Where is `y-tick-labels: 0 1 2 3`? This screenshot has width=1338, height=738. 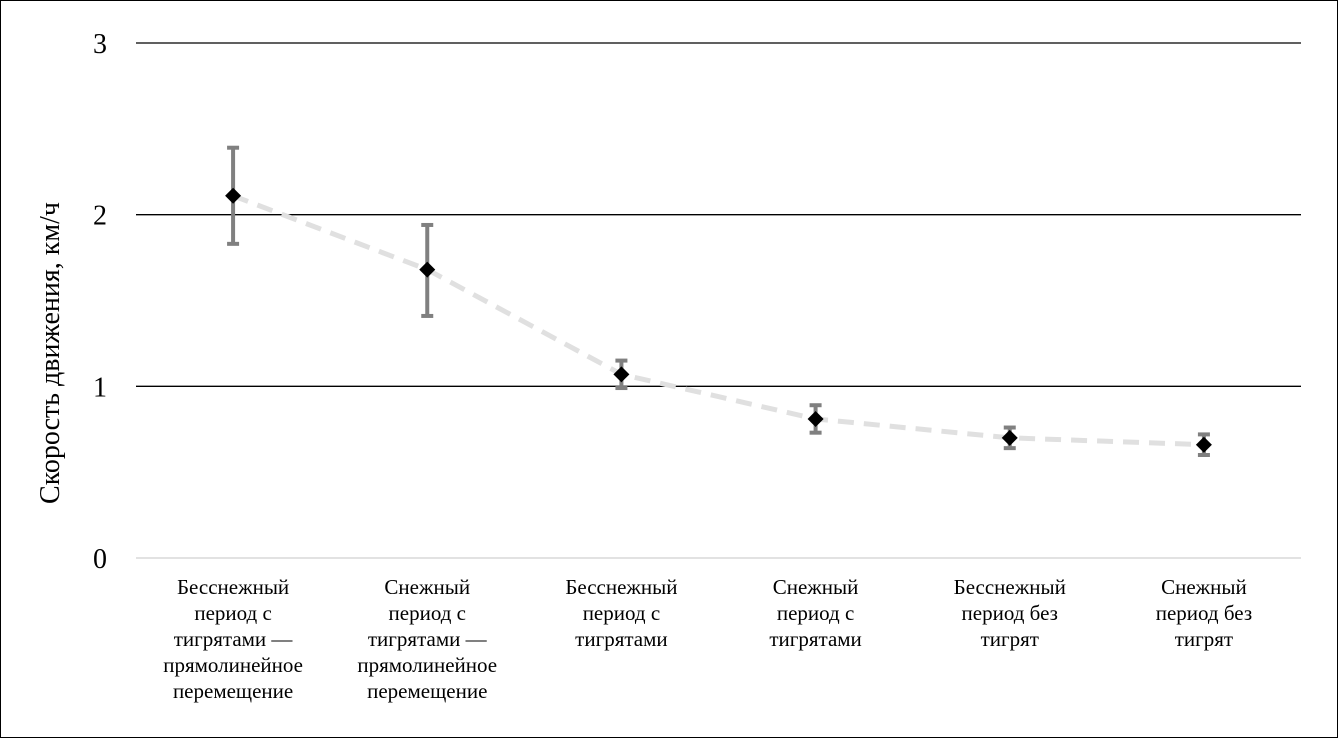
y-tick-labels: 0 1 2 3 is located at coordinates (100, 302).